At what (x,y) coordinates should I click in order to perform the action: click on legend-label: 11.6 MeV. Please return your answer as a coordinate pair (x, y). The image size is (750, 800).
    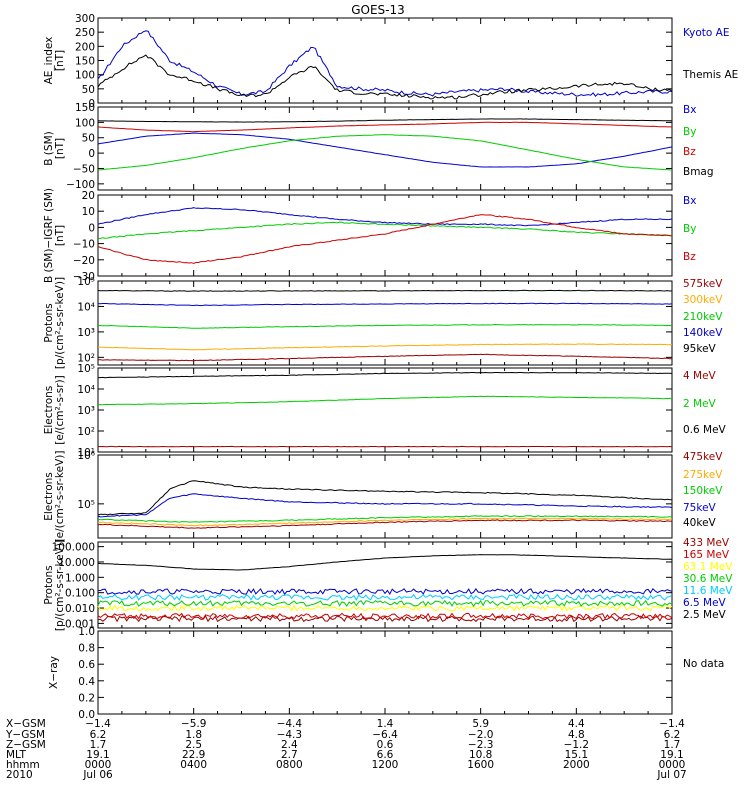
    Looking at the image, I should click on (708, 591).